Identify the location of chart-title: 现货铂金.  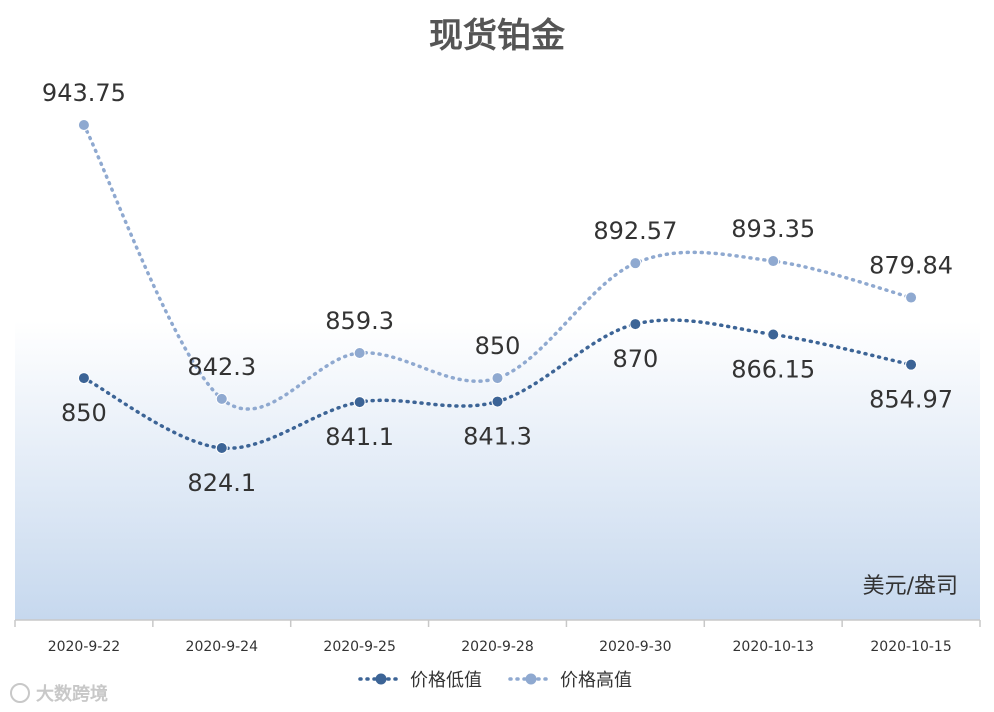
(497, 36).